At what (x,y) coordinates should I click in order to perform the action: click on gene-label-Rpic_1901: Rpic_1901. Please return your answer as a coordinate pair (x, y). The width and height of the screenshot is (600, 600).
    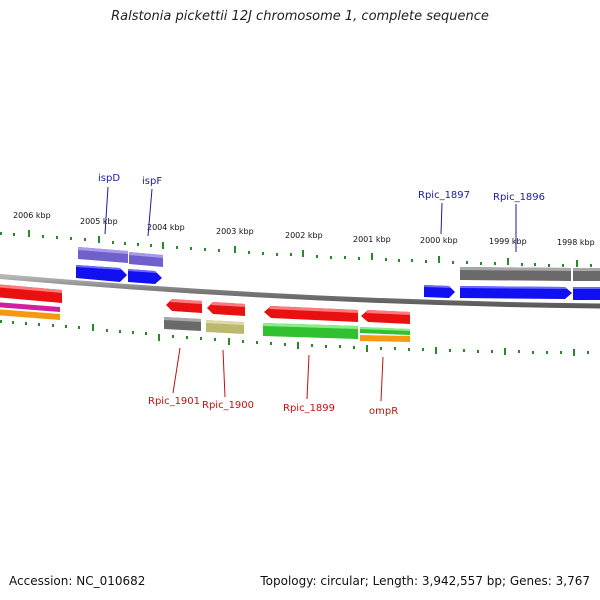
    Looking at the image, I should click on (174, 401).